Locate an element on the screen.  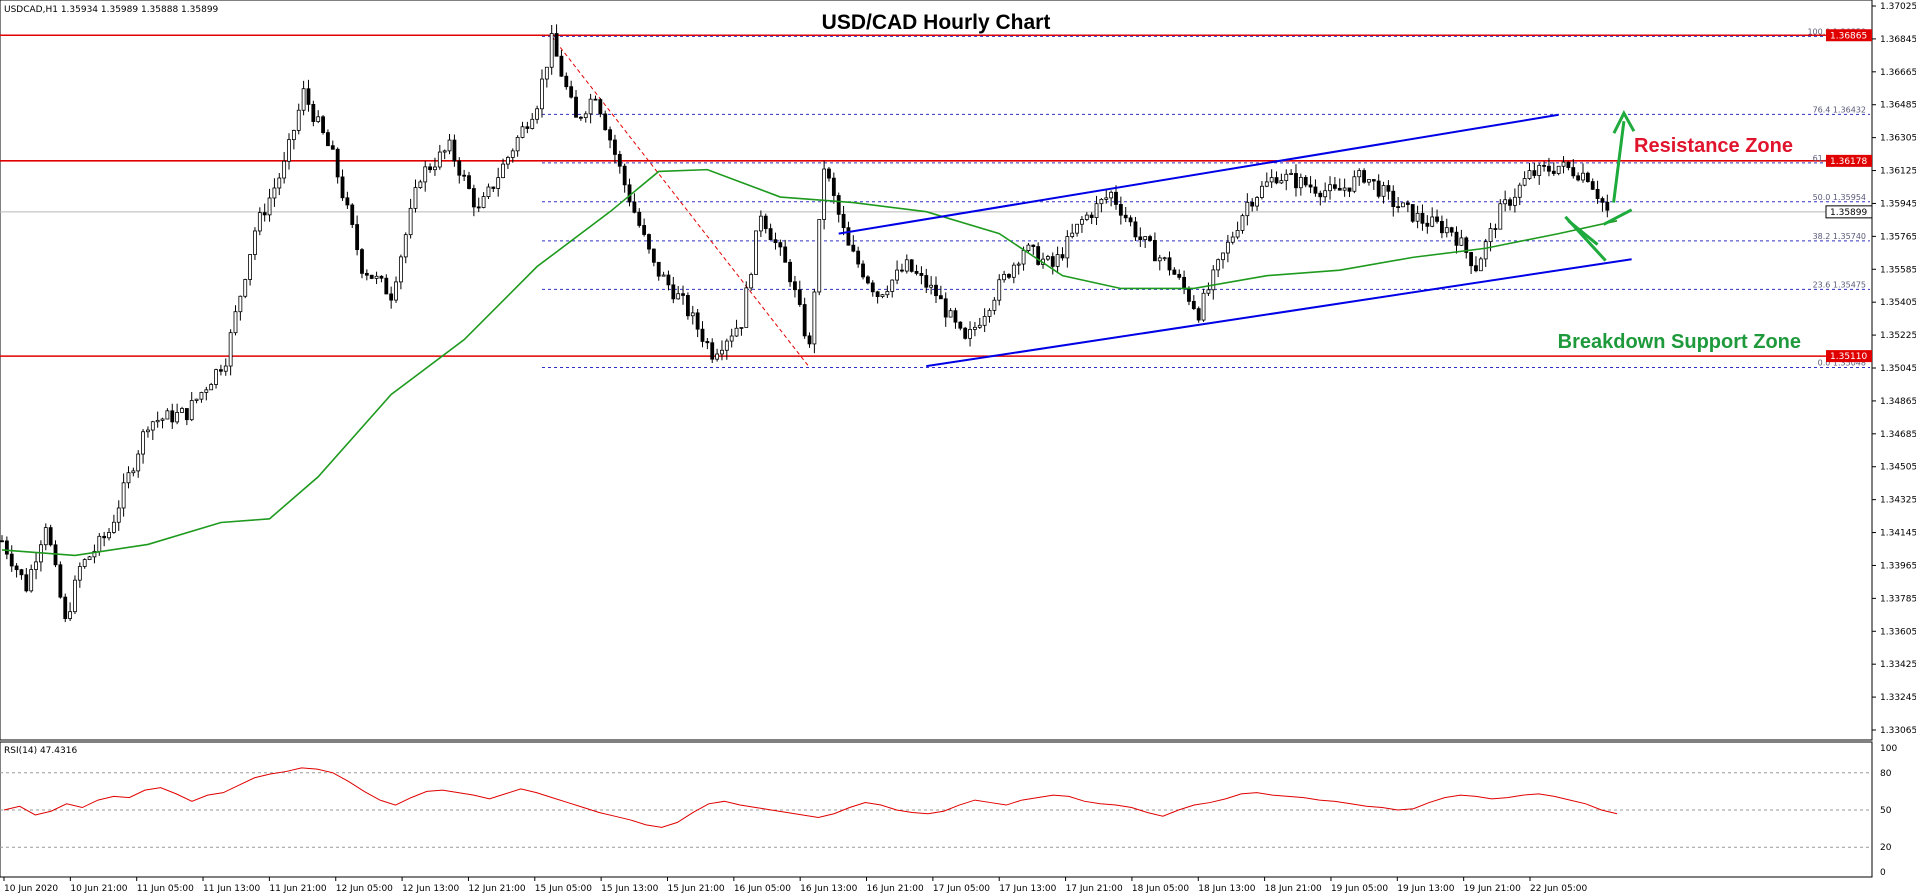
channel-lines is located at coordinates (1235, 240).